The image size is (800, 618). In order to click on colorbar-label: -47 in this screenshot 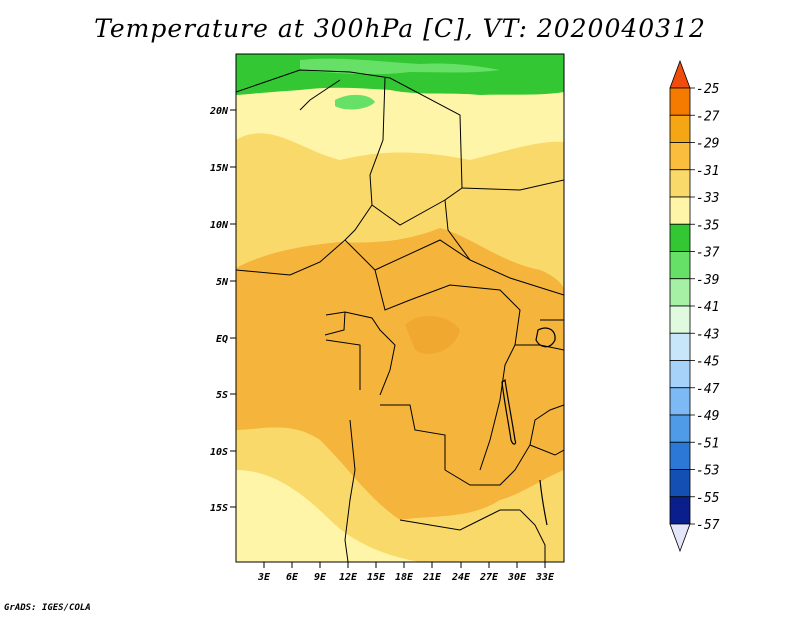, I will do `click(708, 389)`.